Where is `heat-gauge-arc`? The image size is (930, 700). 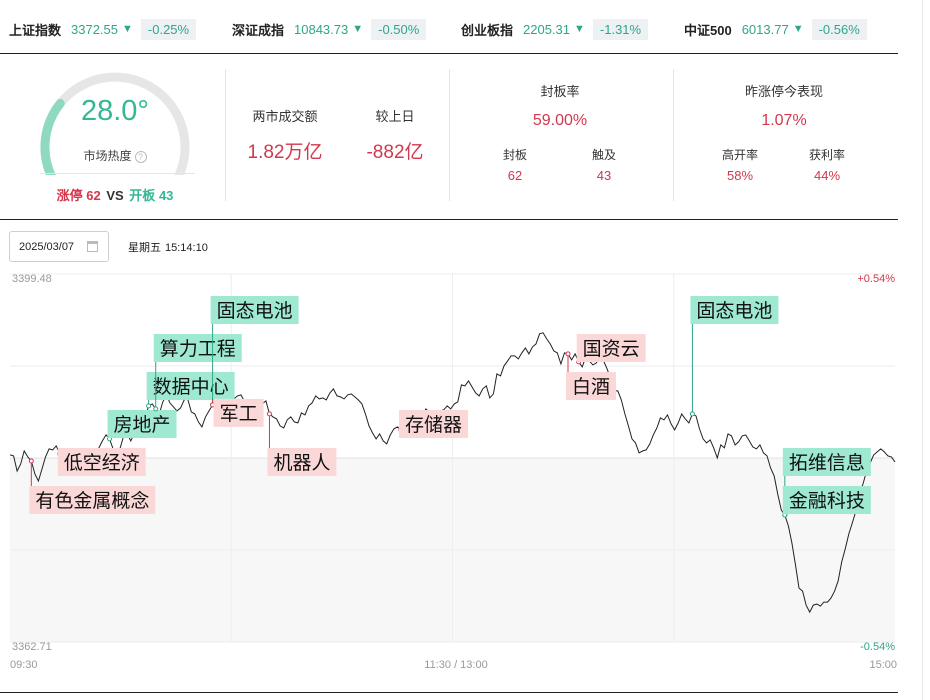
heat-gauge-arc is located at coordinates (115, 123).